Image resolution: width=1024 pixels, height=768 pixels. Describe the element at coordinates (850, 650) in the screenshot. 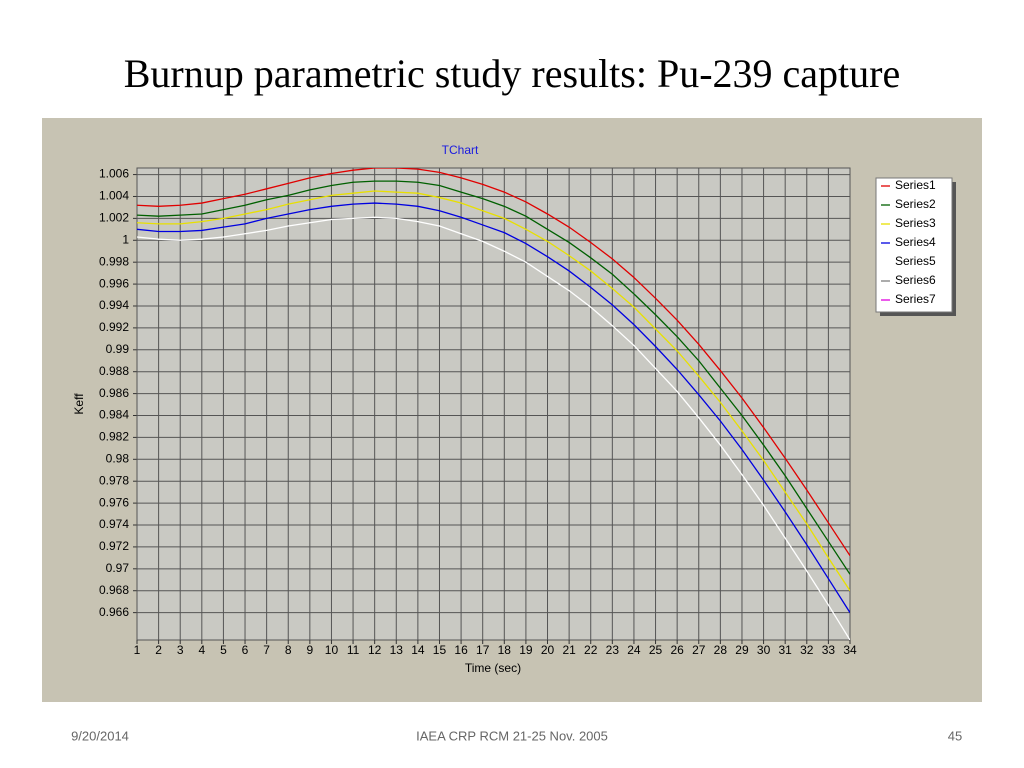

I see `x-tick-label: 34` at that location.